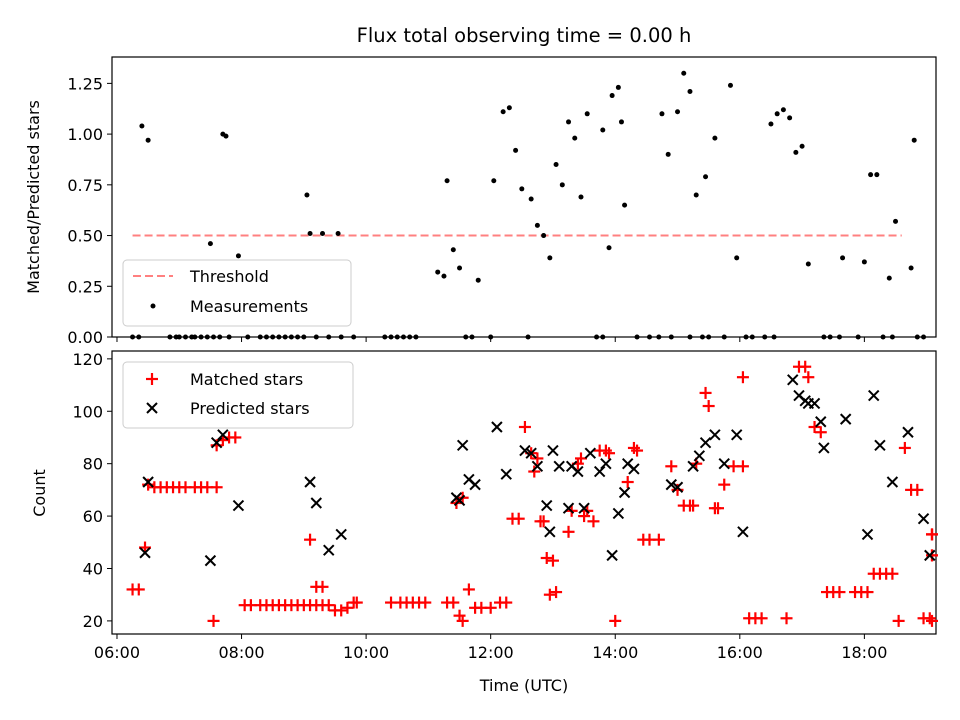  I want to click on top-y-tick-label: 0.00, so click(85, 337).